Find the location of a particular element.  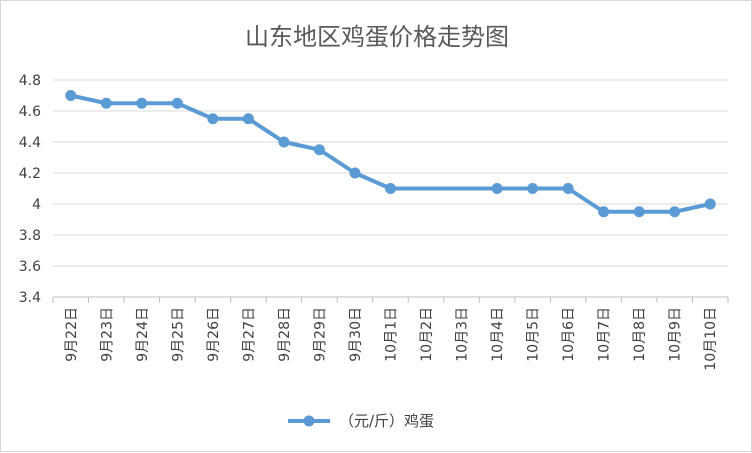

x-tick-label: 9月30日 is located at coordinates (356, 334).